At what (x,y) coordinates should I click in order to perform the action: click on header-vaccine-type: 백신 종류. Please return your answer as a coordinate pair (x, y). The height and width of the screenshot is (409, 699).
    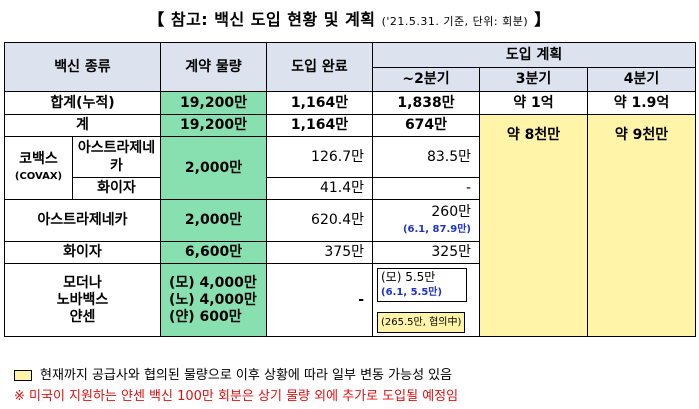
    Looking at the image, I should click on (82, 67).